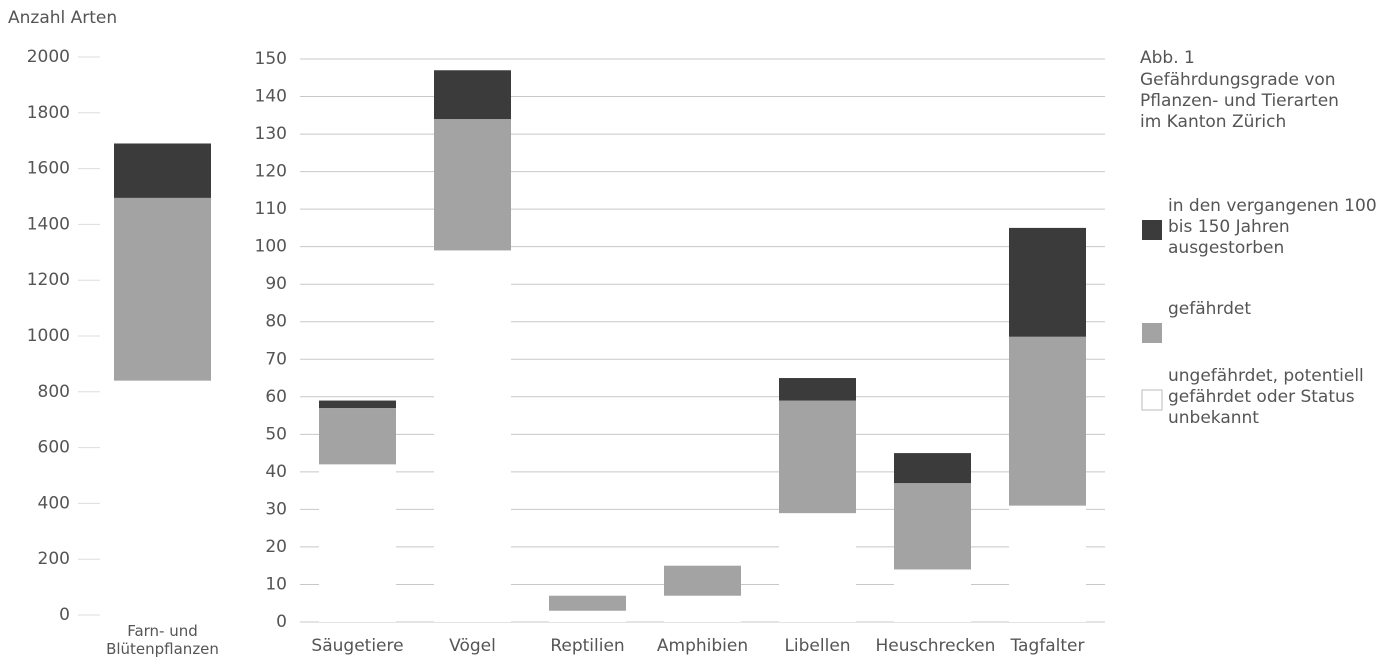  I want to click on y-tick-label: 100, so click(271, 247).